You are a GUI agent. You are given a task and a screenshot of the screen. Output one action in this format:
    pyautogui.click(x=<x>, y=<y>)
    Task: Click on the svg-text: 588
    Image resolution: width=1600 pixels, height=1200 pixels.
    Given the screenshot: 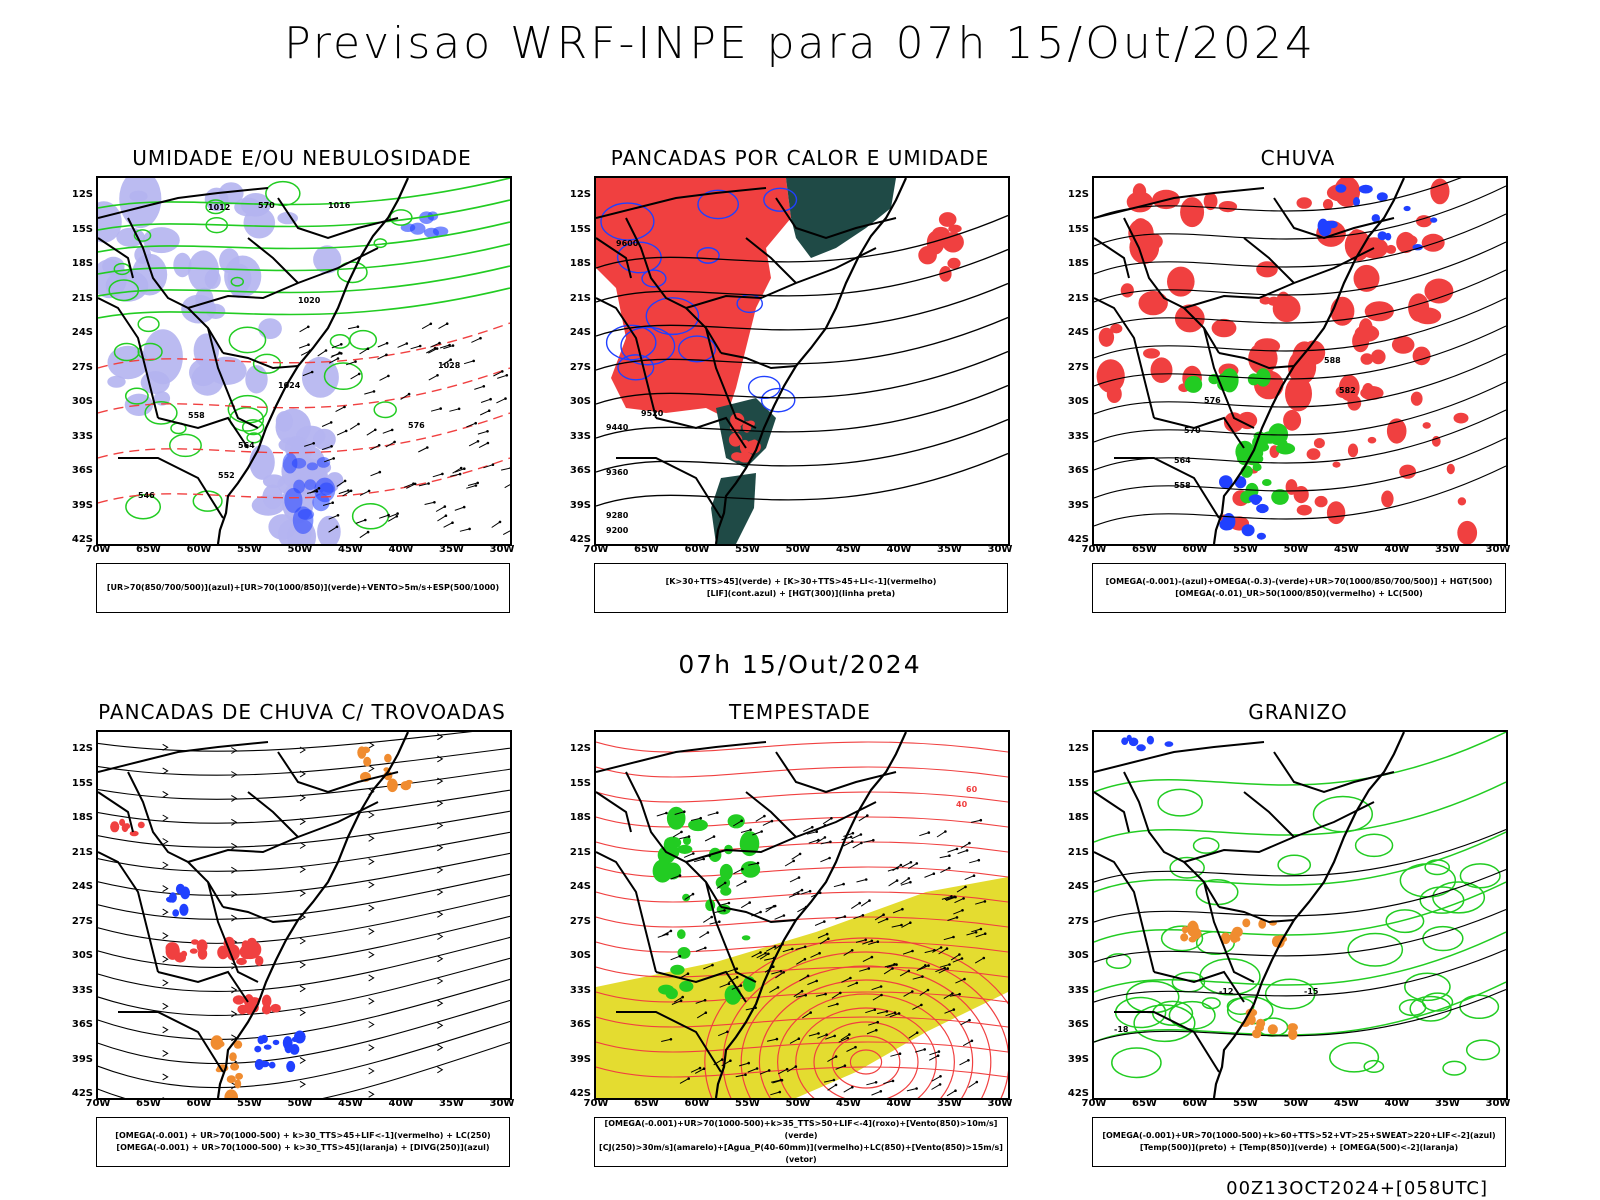 What is the action you would take?
    pyautogui.click(x=1332, y=360)
    